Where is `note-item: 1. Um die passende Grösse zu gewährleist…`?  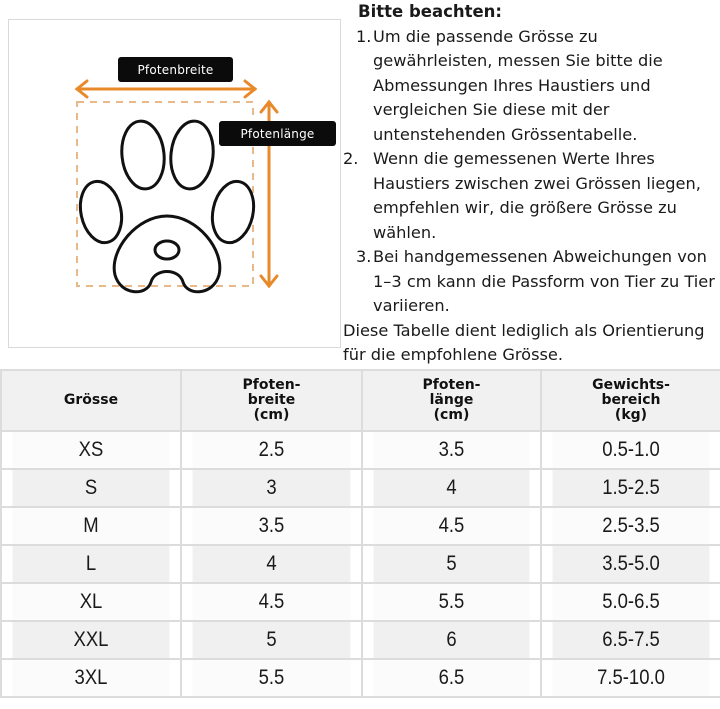
note-item: 1. Um die passende Grösse zu gewährleist… is located at coordinates (531, 86).